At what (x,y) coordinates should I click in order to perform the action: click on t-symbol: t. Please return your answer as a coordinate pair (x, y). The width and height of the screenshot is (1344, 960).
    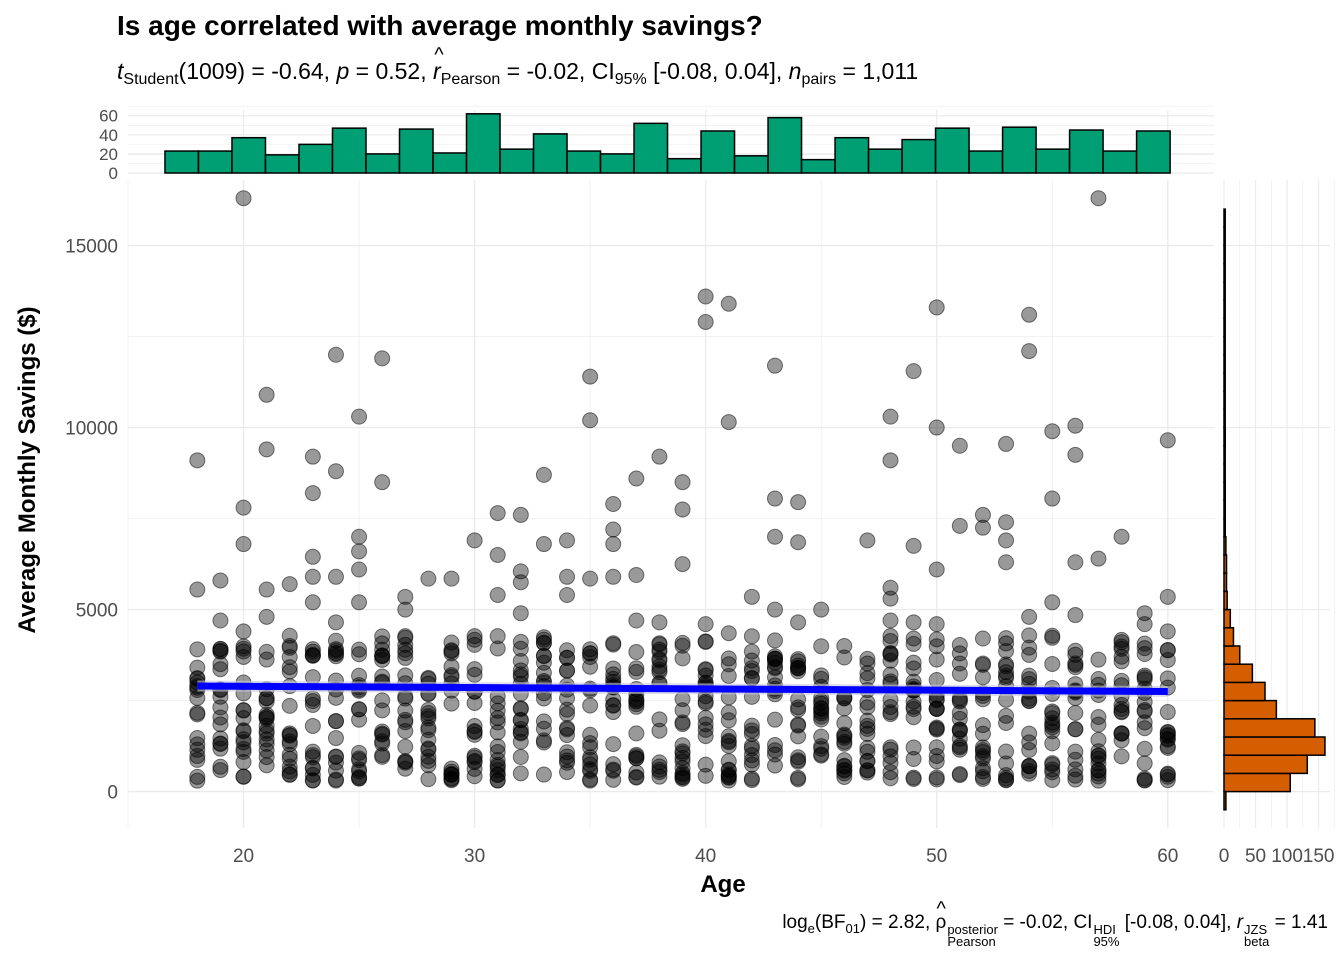
    Looking at the image, I should click on (120, 71).